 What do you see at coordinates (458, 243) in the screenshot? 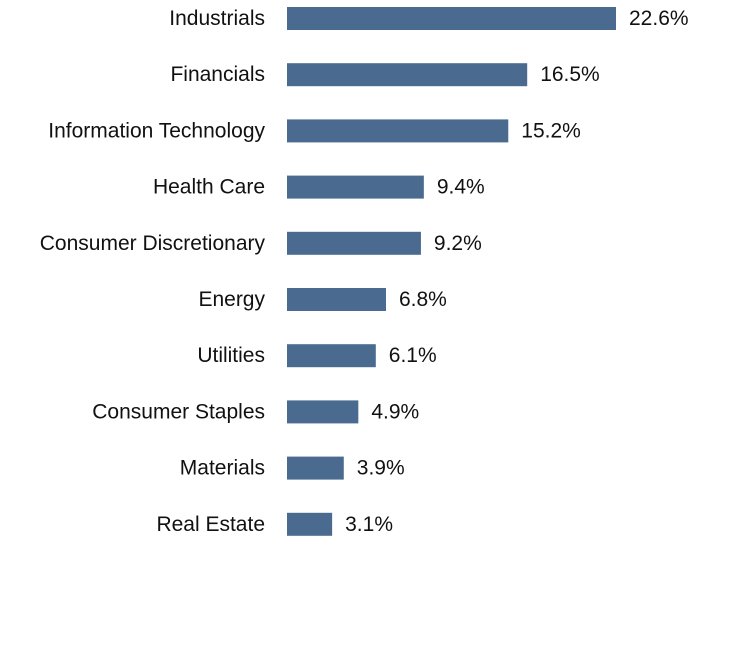
I see `value-label: 9.2%` at bounding box center [458, 243].